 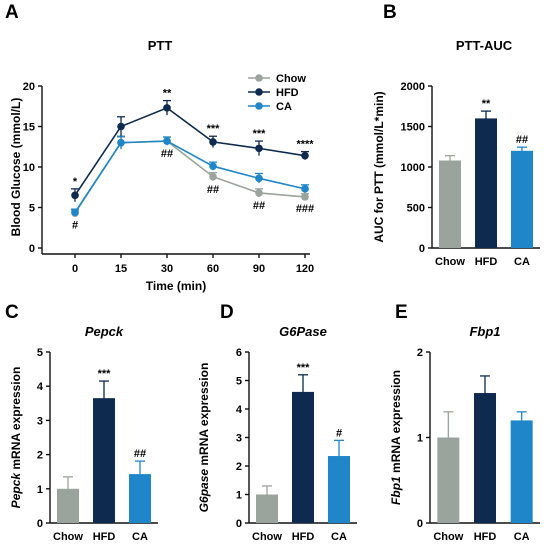 I want to click on y-axis-label-gene: G6pase, so click(x=204, y=491).